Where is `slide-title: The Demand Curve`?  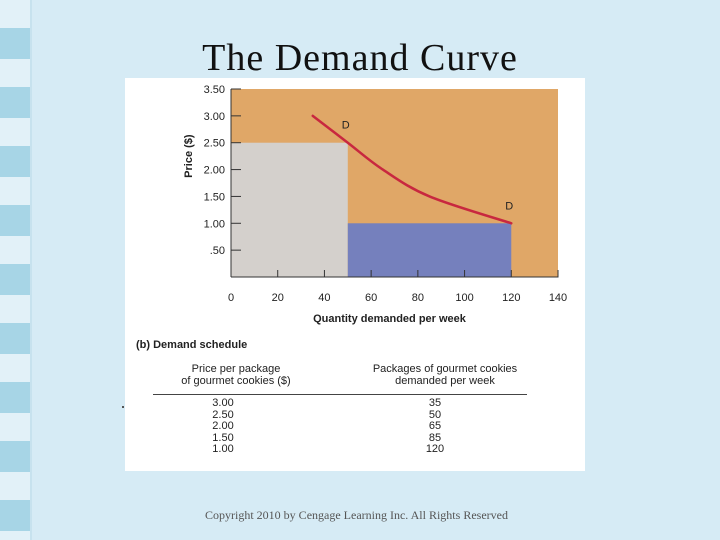 slide-title: The Demand Curve is located at coordinates (360, 58).